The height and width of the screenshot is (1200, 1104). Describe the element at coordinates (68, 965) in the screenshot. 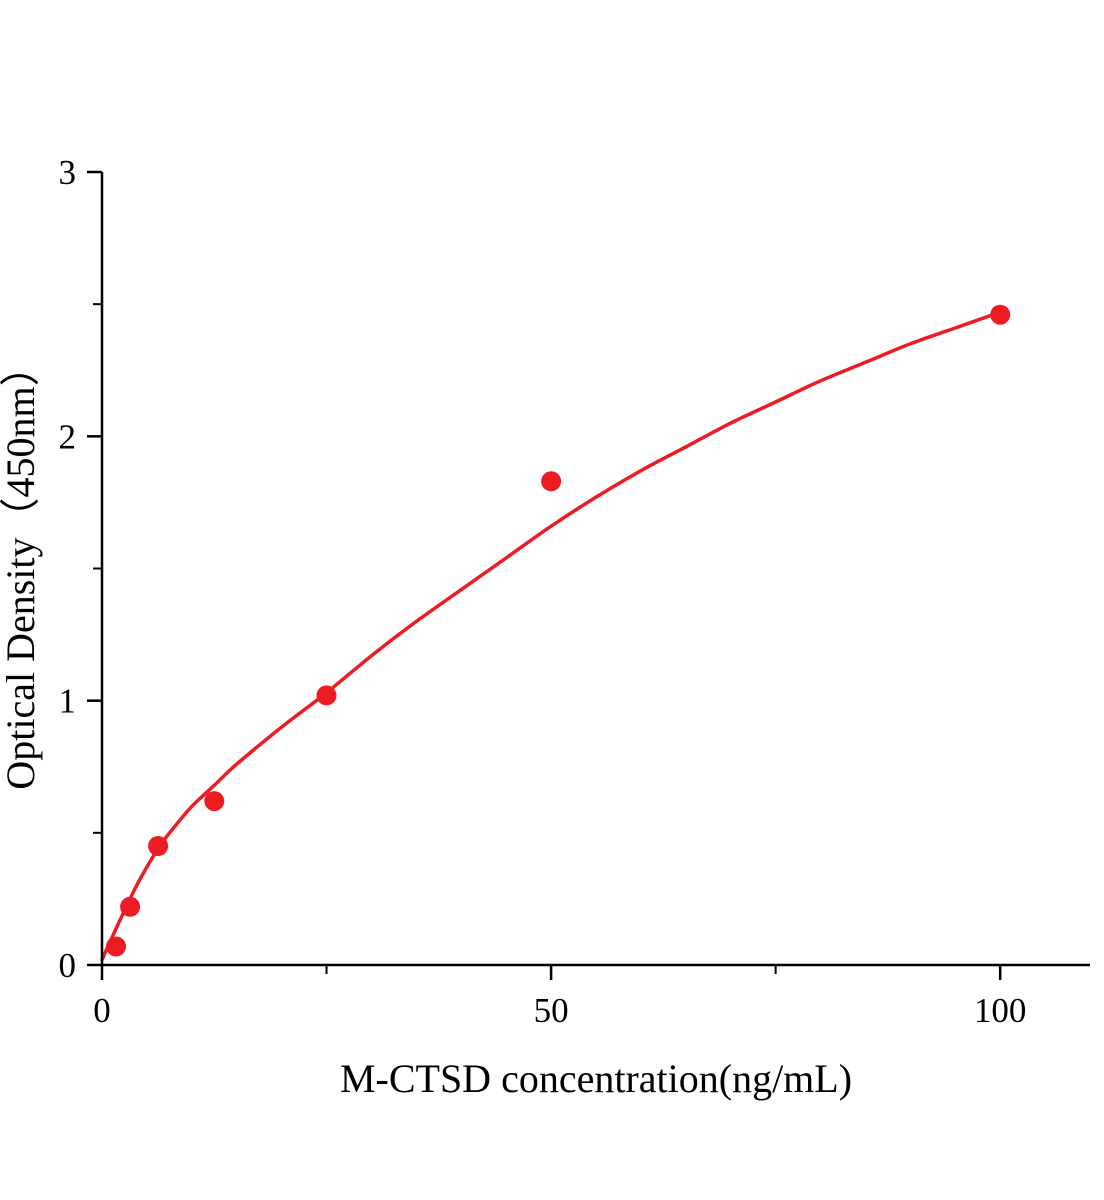

I see `y-tick-label: 0` at that location.